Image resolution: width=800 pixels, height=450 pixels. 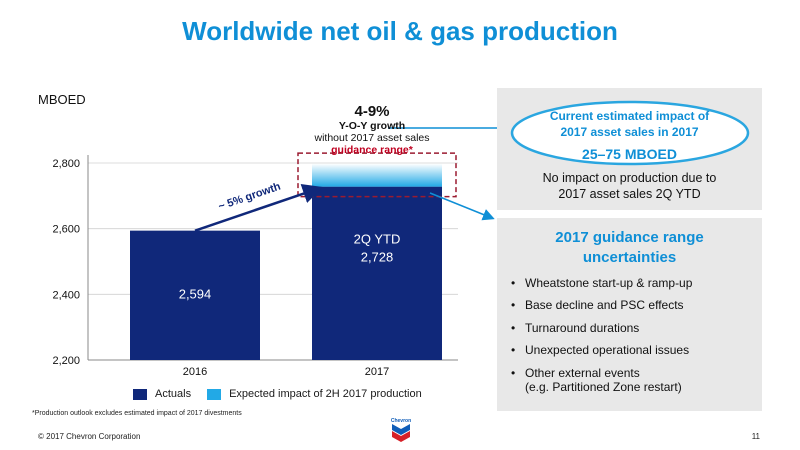 I want to click on x-tick-label: 2016, so click(x=195, y=372).